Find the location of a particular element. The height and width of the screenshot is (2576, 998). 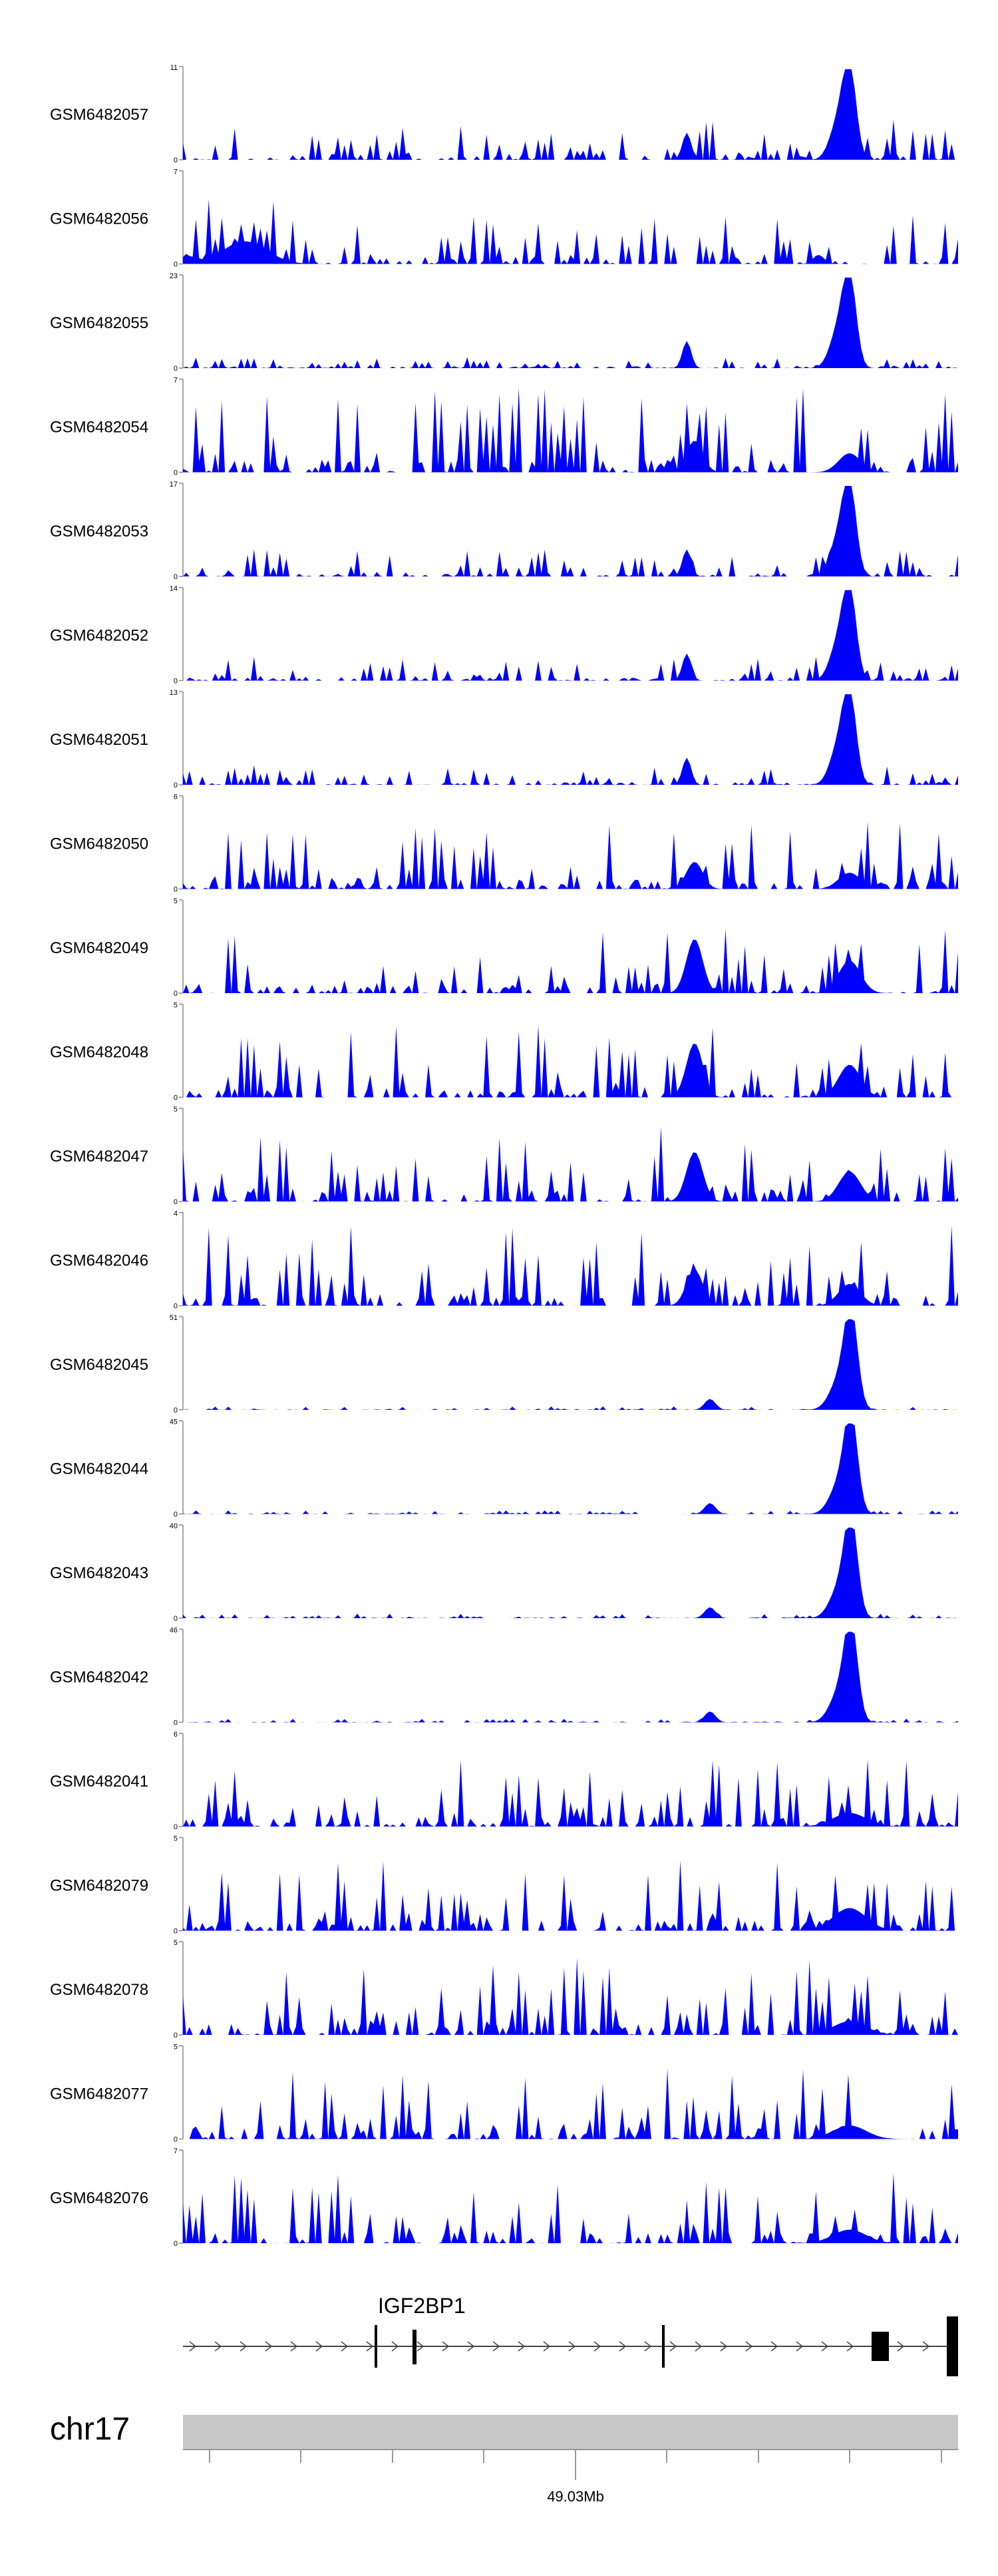

track-label: GSM6482041 is located at coordinates (99, 1782).